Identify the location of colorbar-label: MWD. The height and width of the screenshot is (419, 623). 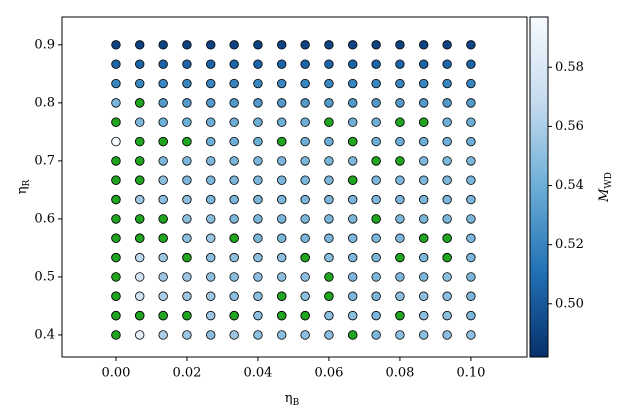
(605, 187).